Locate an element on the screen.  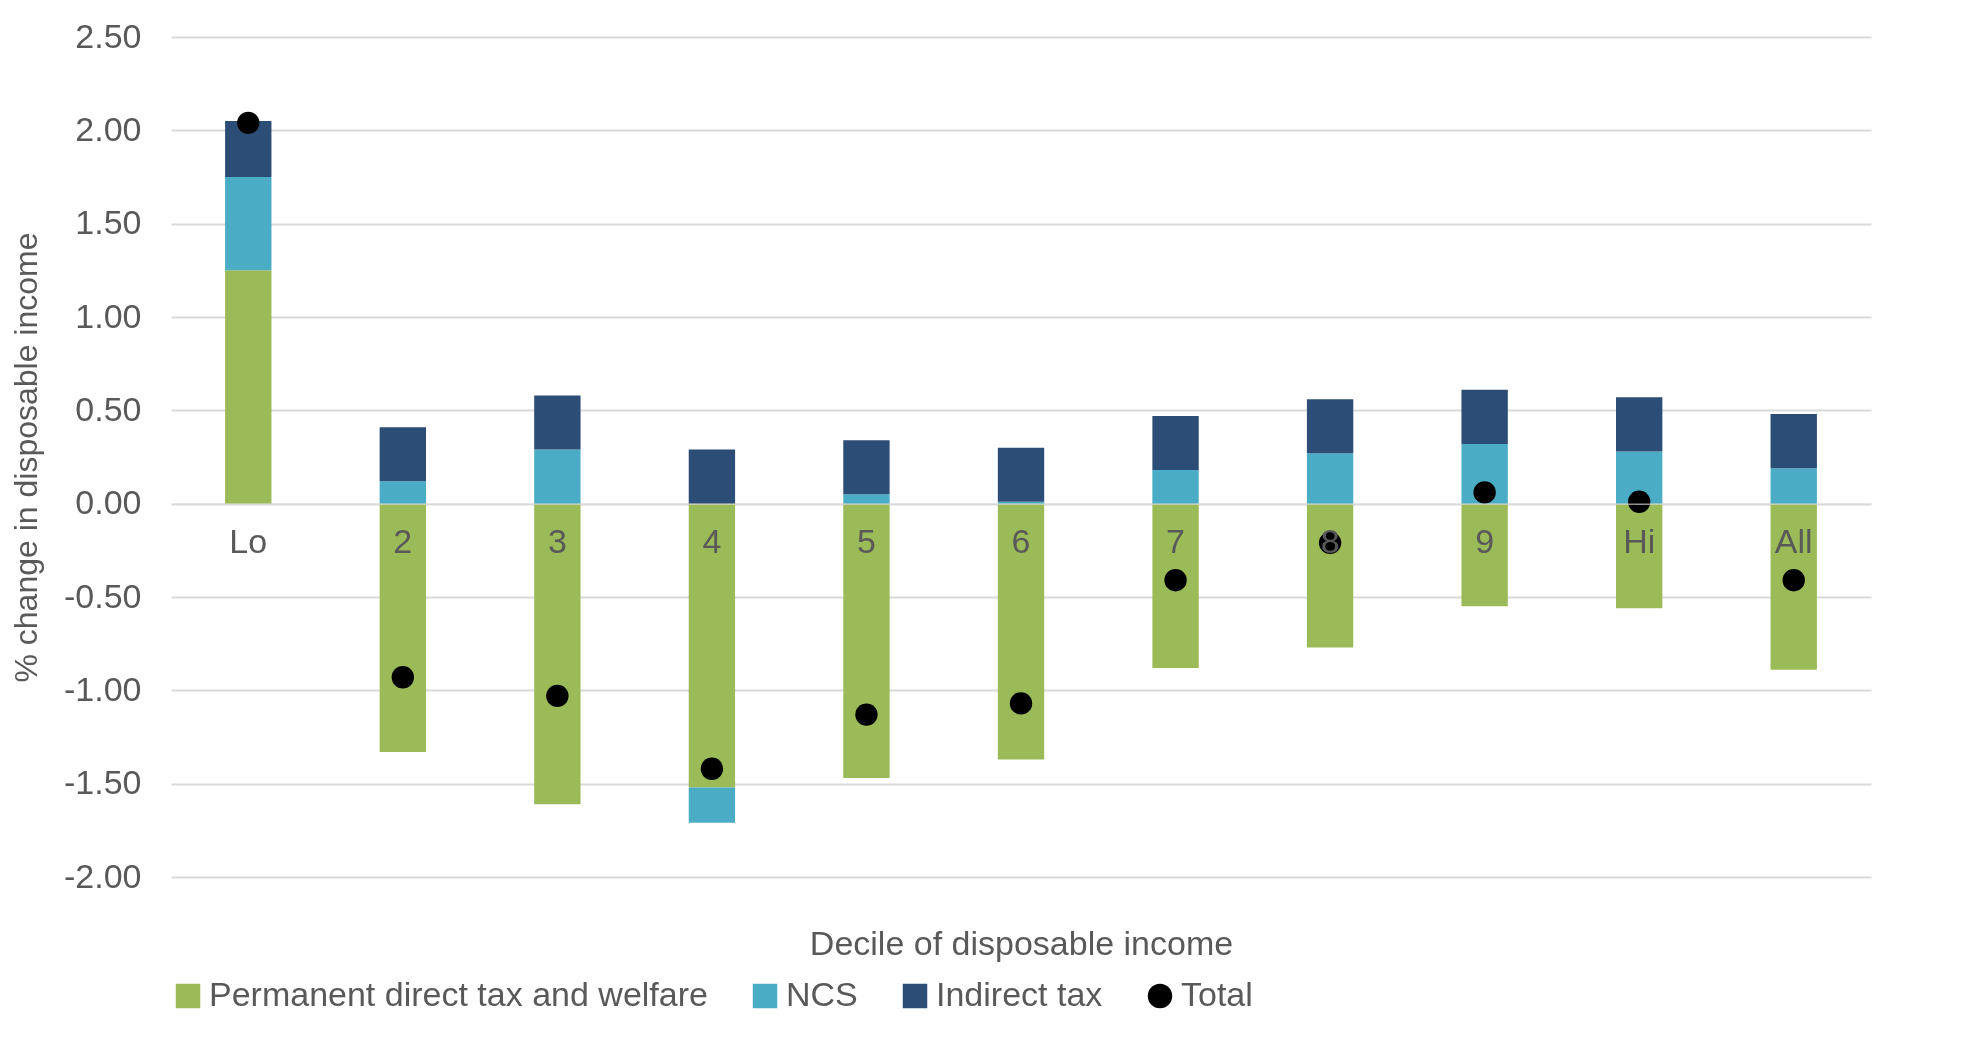
y-tick-label: -1.00 is located at coordinates (103, 688).